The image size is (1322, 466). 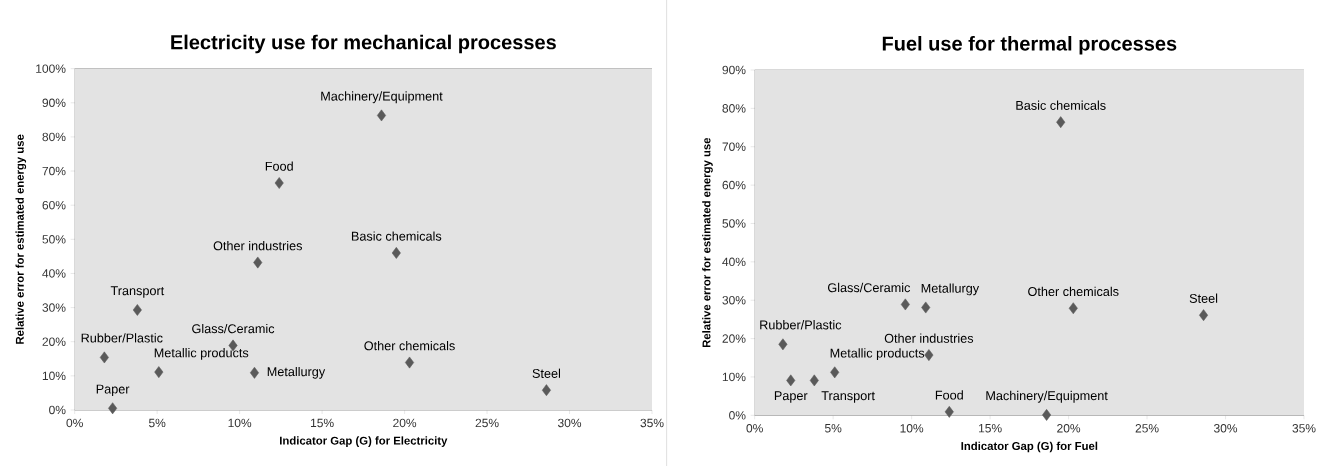 I want to click on x-axis-title: Indicator Gap (G) for Electricity, so click(x=364, y=441).